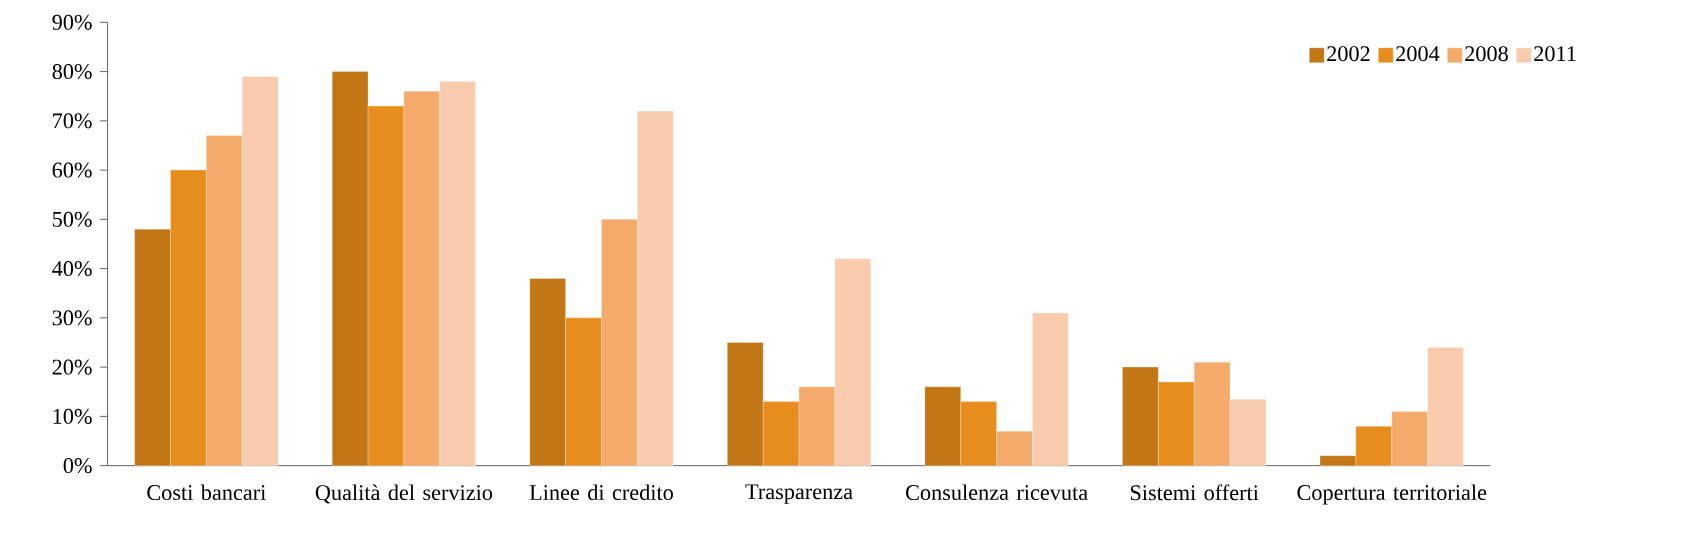 The width and height of the screenshot is (1688, 541). I want to click on legend-label: 2011, so click(1555, 54).